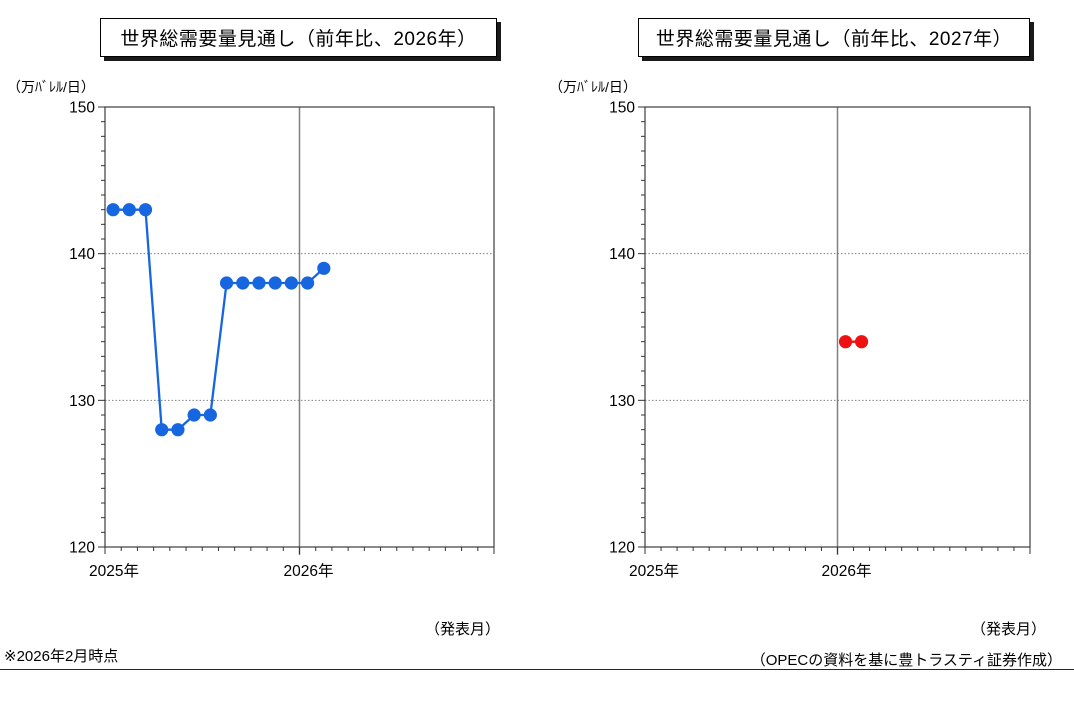  I want to click on chart-title-2027: 世界総需要量見通し（前年比、2027年）, so click(834, 37).